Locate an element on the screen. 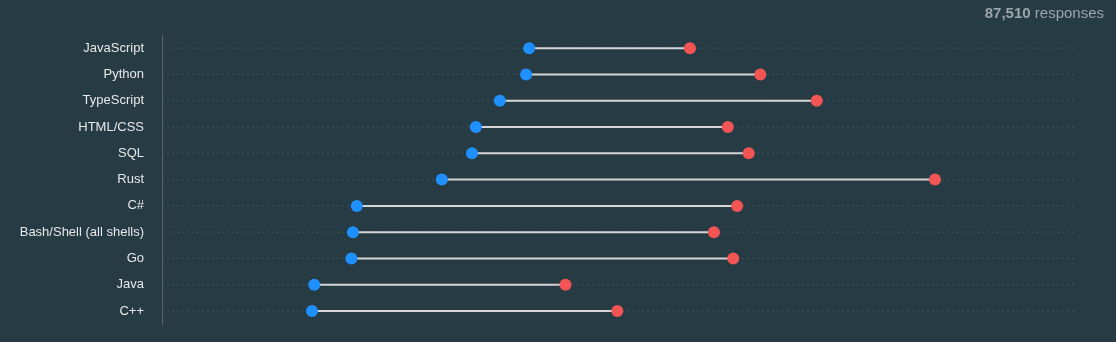 The image size is (1116, 342). y-tick-label: C++ is located at coordinates (131, 310).